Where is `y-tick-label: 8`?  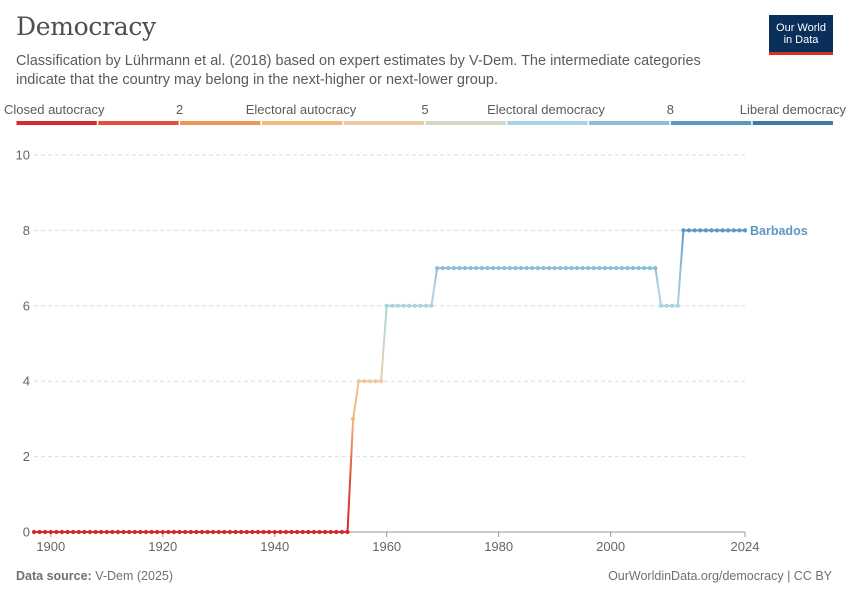
y-tick-label: 8 is located at coordinates (26, 230).